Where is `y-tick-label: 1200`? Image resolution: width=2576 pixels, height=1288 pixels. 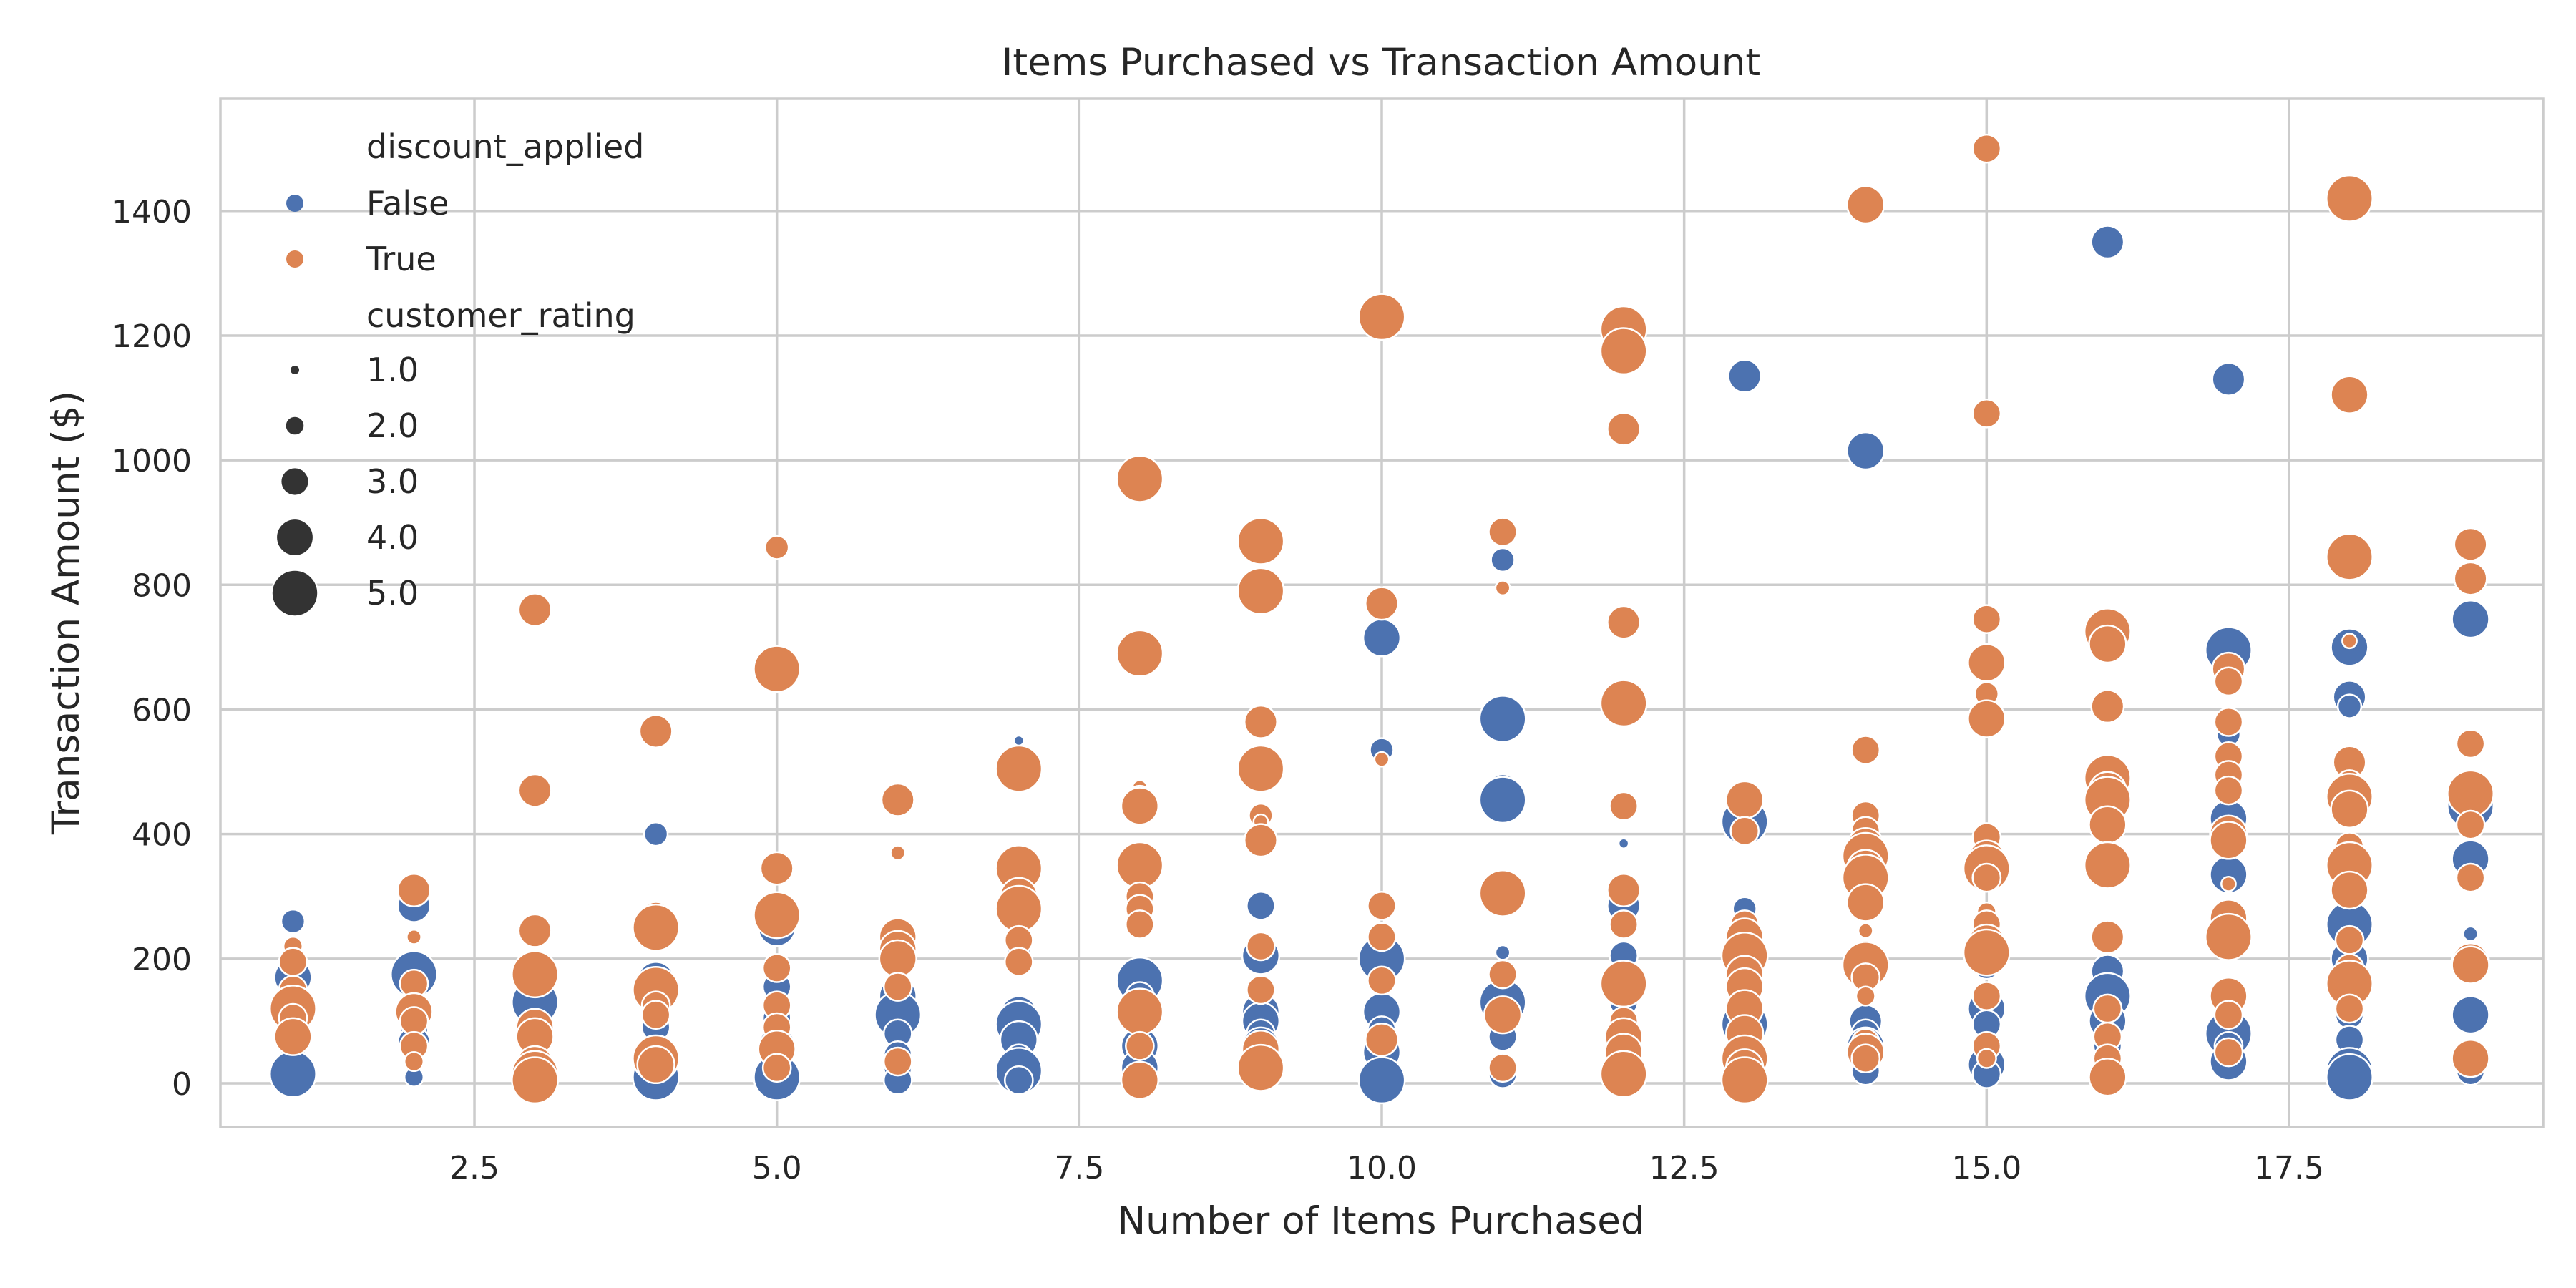 y-tick-label: 1200 is located at coordinates (152, 336).